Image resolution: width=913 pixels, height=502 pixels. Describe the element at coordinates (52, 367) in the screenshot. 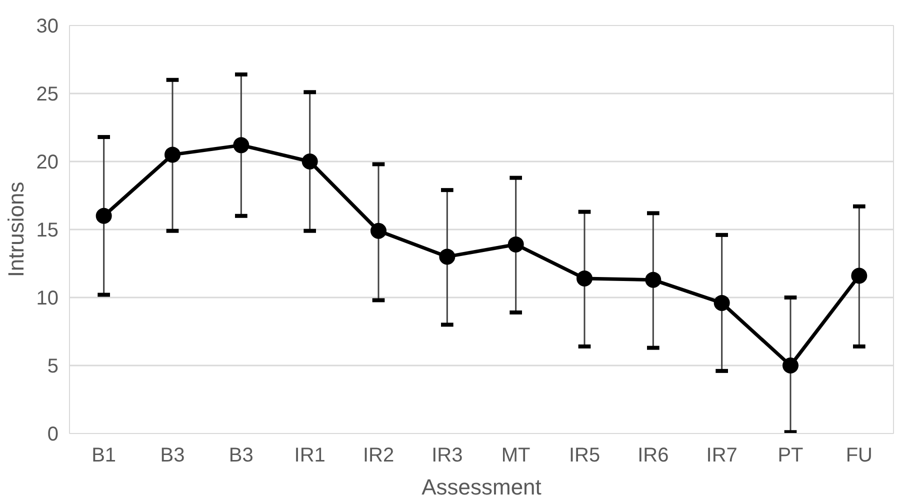

I see `y-tick-label: 5` at that location.